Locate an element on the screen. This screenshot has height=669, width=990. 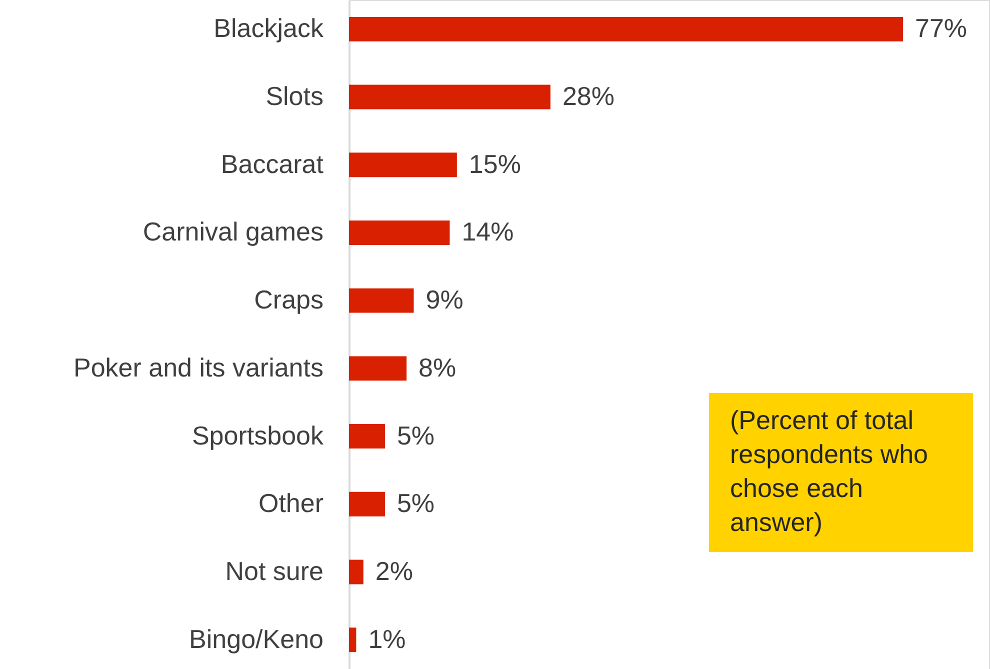
data-label: 15% is located at coordinates (494, 163).